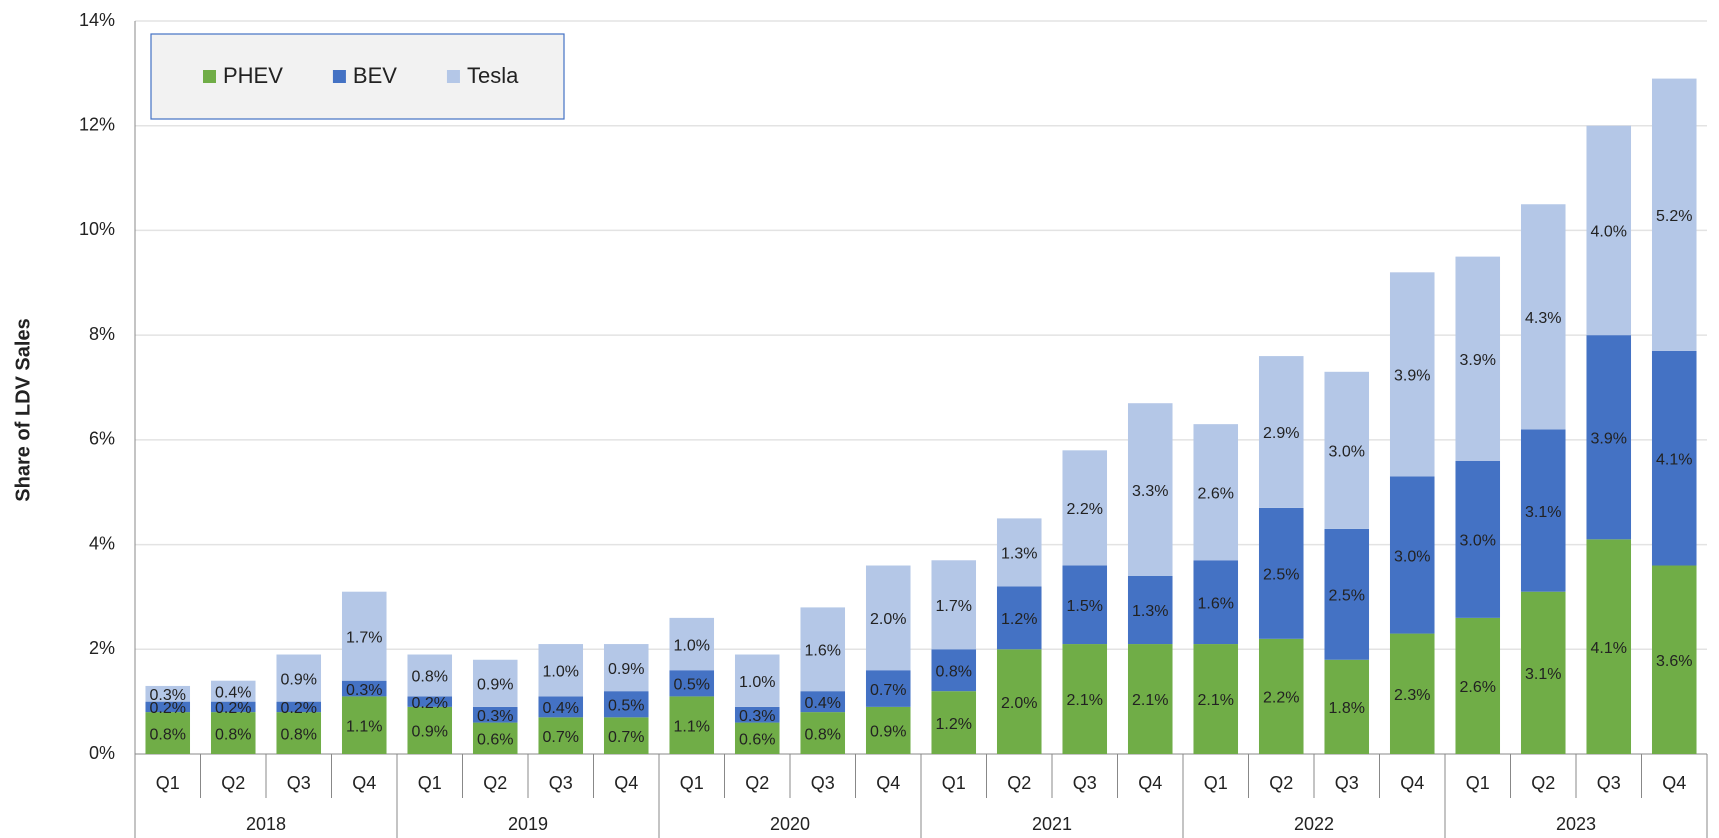 The width and height of the screenshot is (1719, 838). What do you see at coordinates (790, 824) in the screenshot?
I see `group-label: 2020` at bounding box center [790, 824].